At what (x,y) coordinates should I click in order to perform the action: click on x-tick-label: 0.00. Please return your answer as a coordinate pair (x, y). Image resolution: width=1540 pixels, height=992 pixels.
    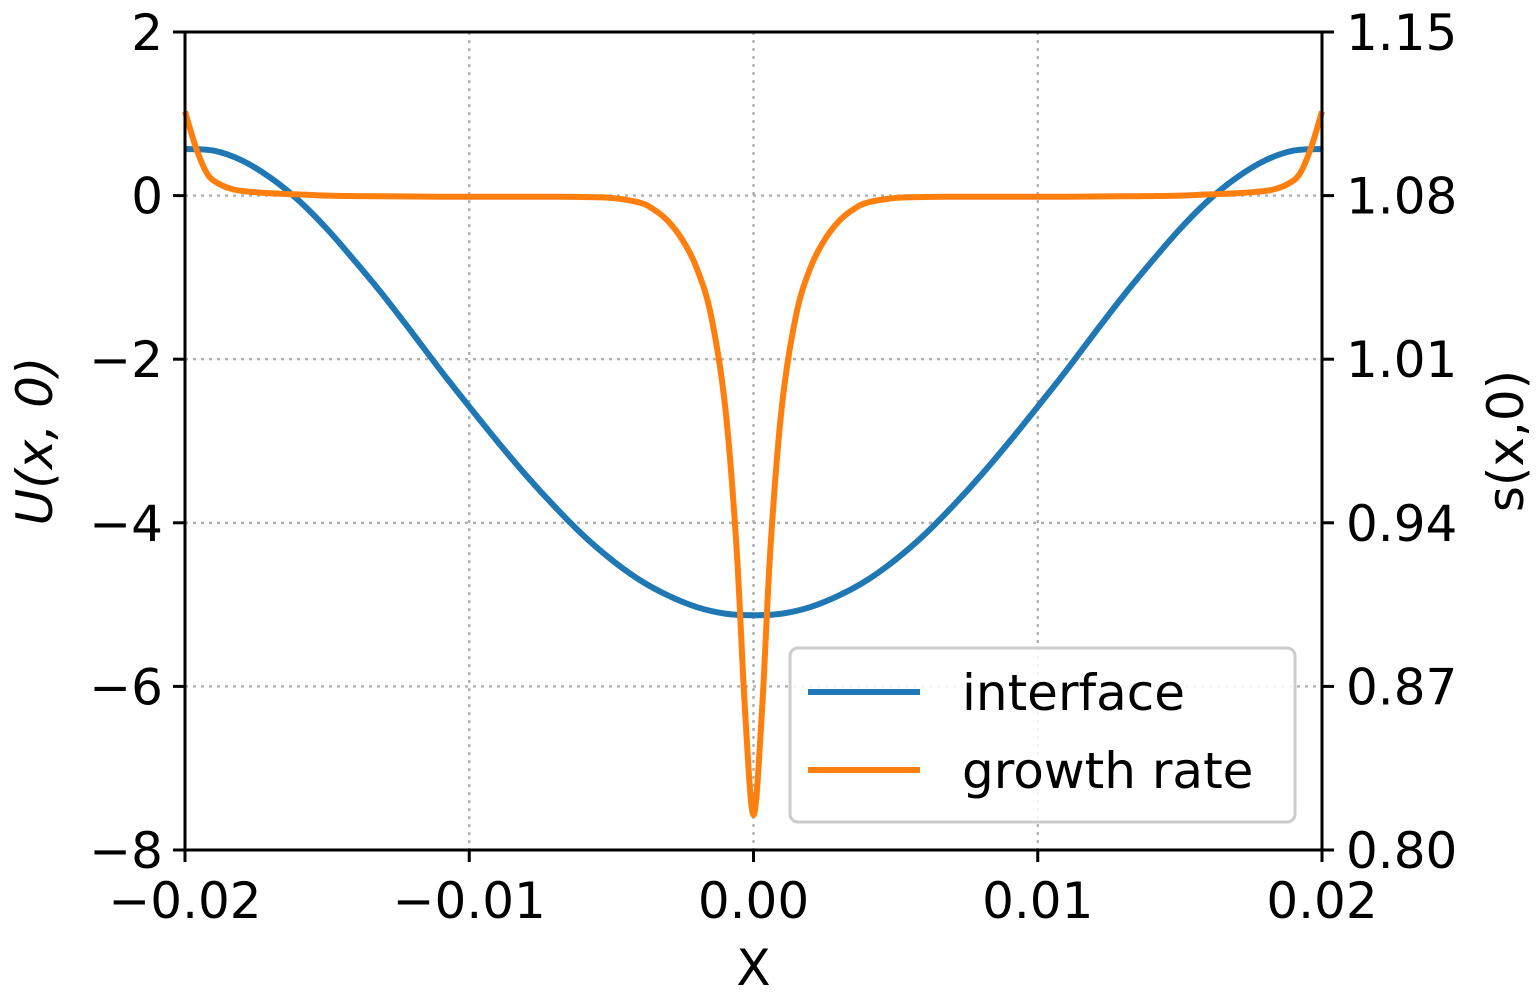
    Looking at the image, I should click on (753, 901).